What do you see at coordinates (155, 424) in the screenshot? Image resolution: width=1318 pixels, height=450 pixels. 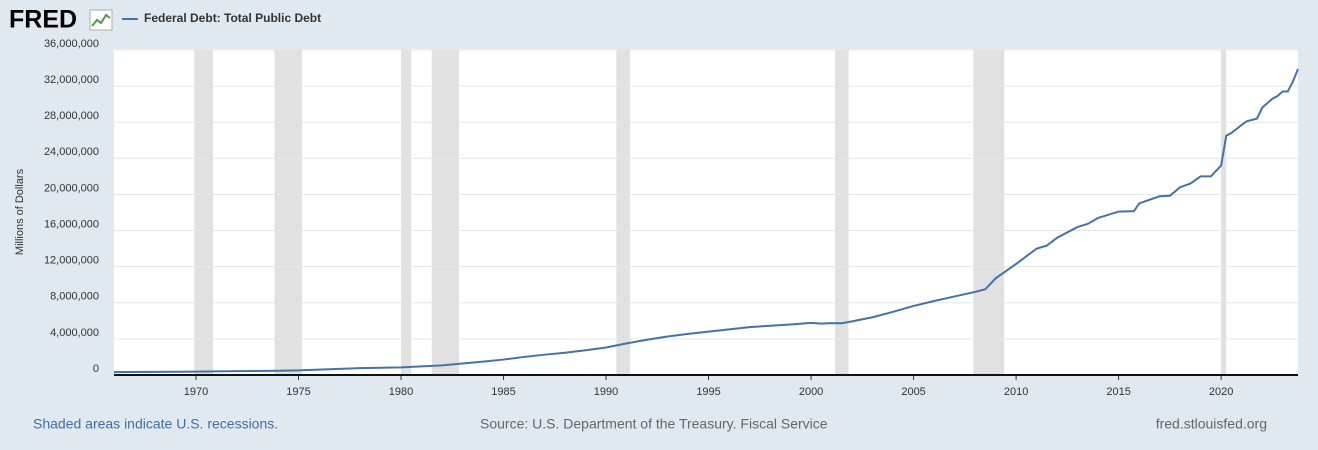 I see `recession-note: Shaded areas indicate U.S. recessions.` at bounding box center [155, 424].